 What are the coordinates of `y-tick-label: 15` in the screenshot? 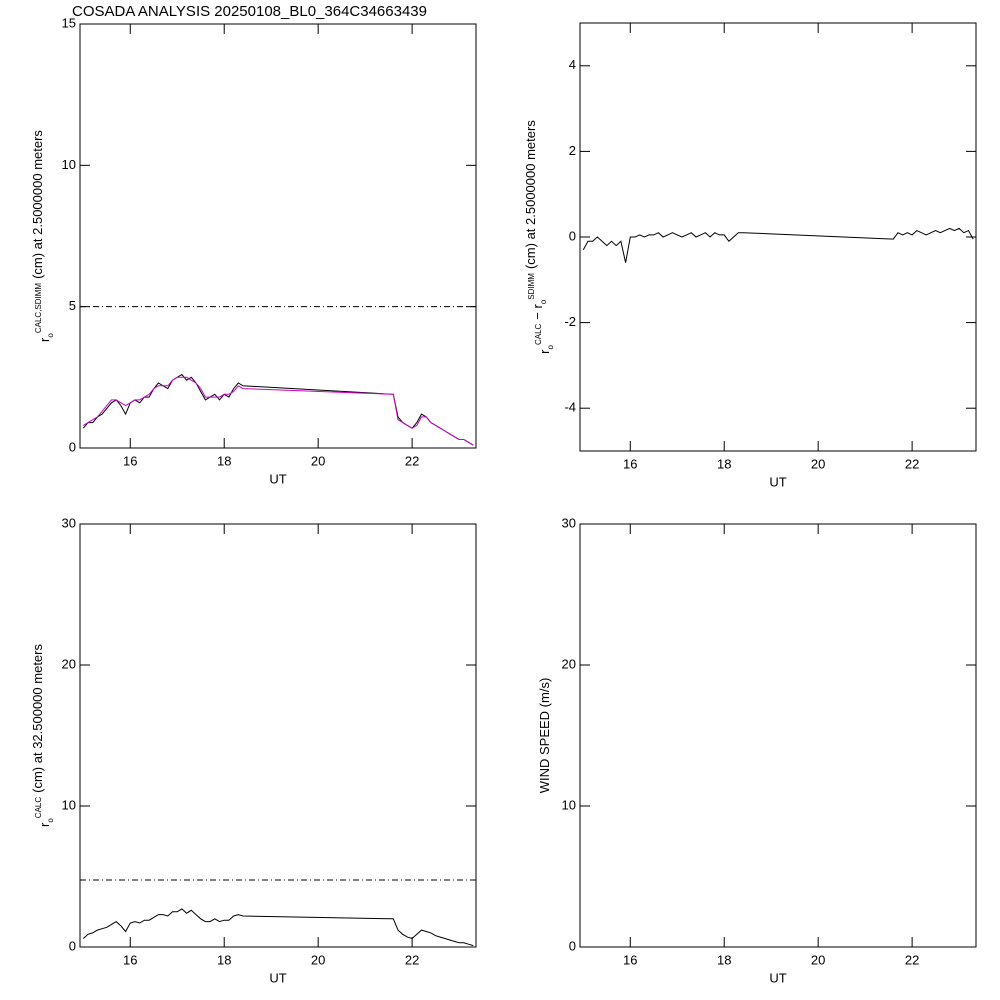 It's located at (69, 22).